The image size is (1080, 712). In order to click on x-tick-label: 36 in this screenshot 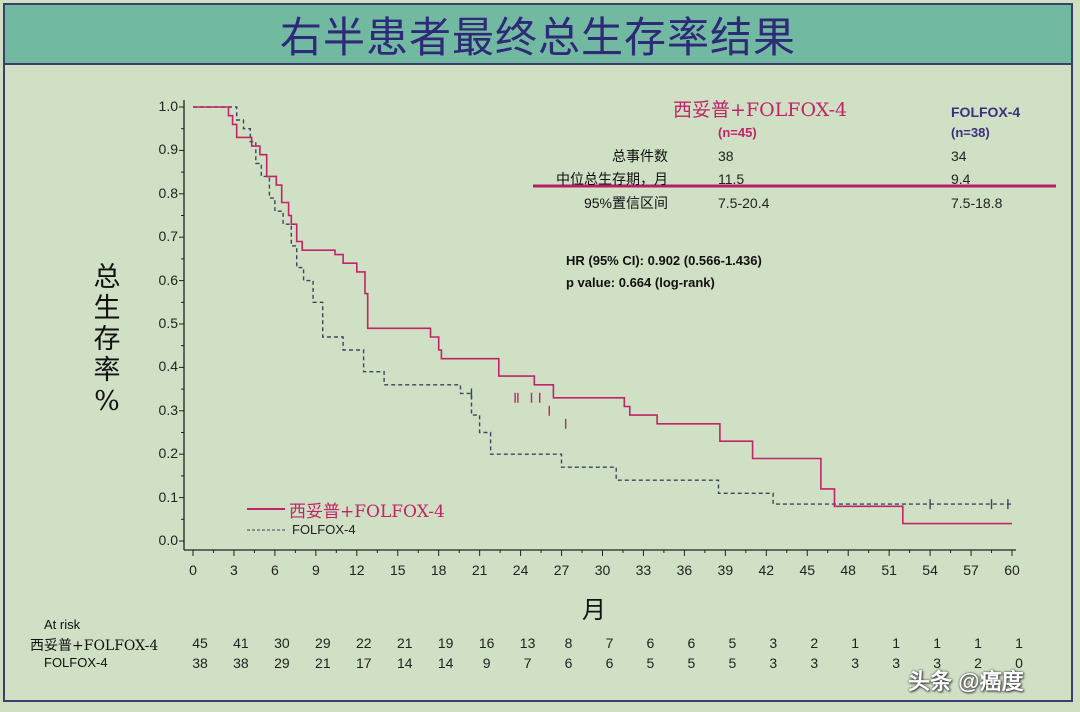, I will do `click(684, 570)`.